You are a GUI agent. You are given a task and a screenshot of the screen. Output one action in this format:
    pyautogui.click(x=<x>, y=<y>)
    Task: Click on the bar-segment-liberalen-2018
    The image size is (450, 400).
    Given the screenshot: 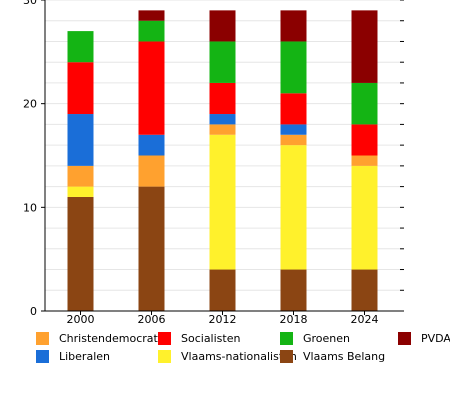 What is the action you would take?
    pyautogui.click(x=293, y=129)
    